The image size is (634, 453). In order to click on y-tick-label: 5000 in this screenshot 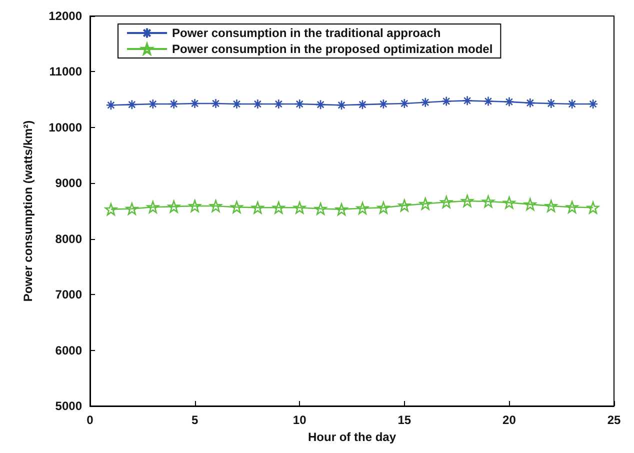, I will do `click(68, 406)`.